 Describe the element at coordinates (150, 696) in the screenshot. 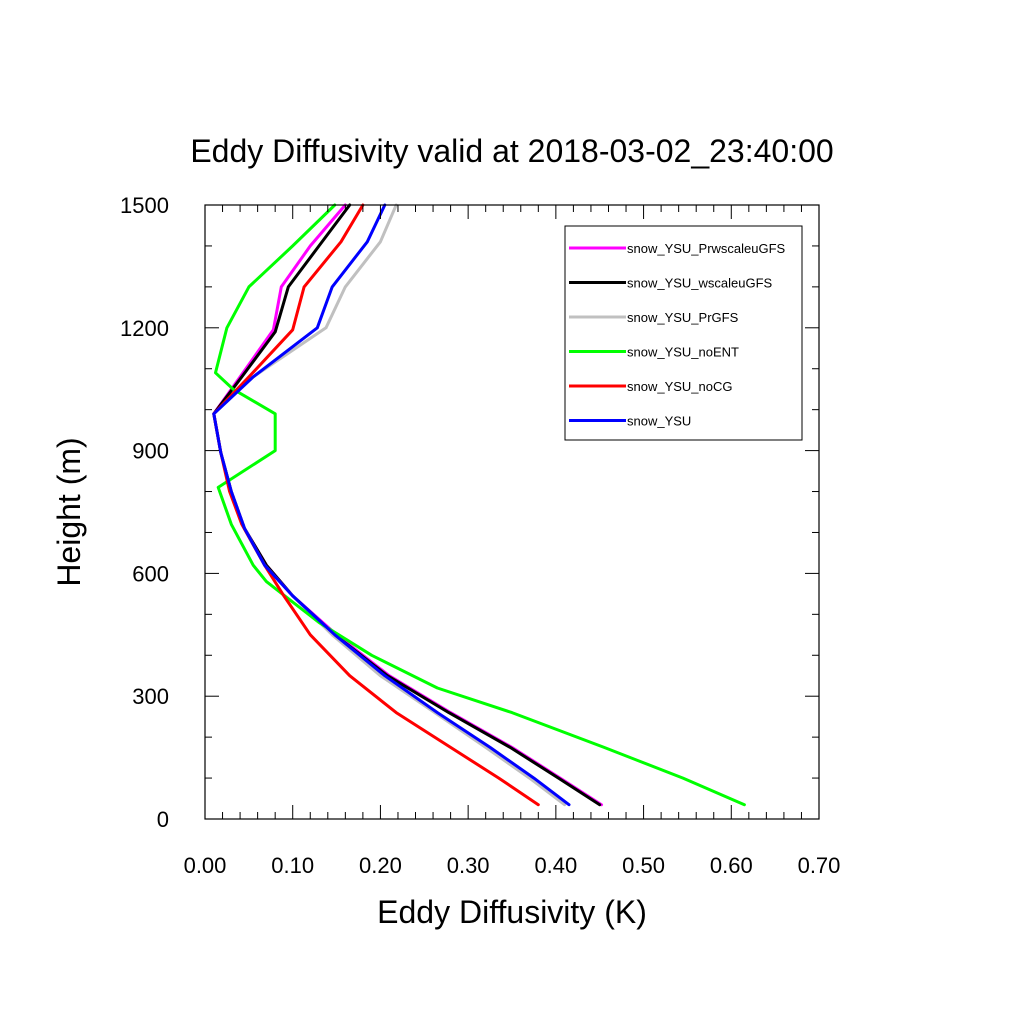

I see `y-tick-label: 300` at that location.